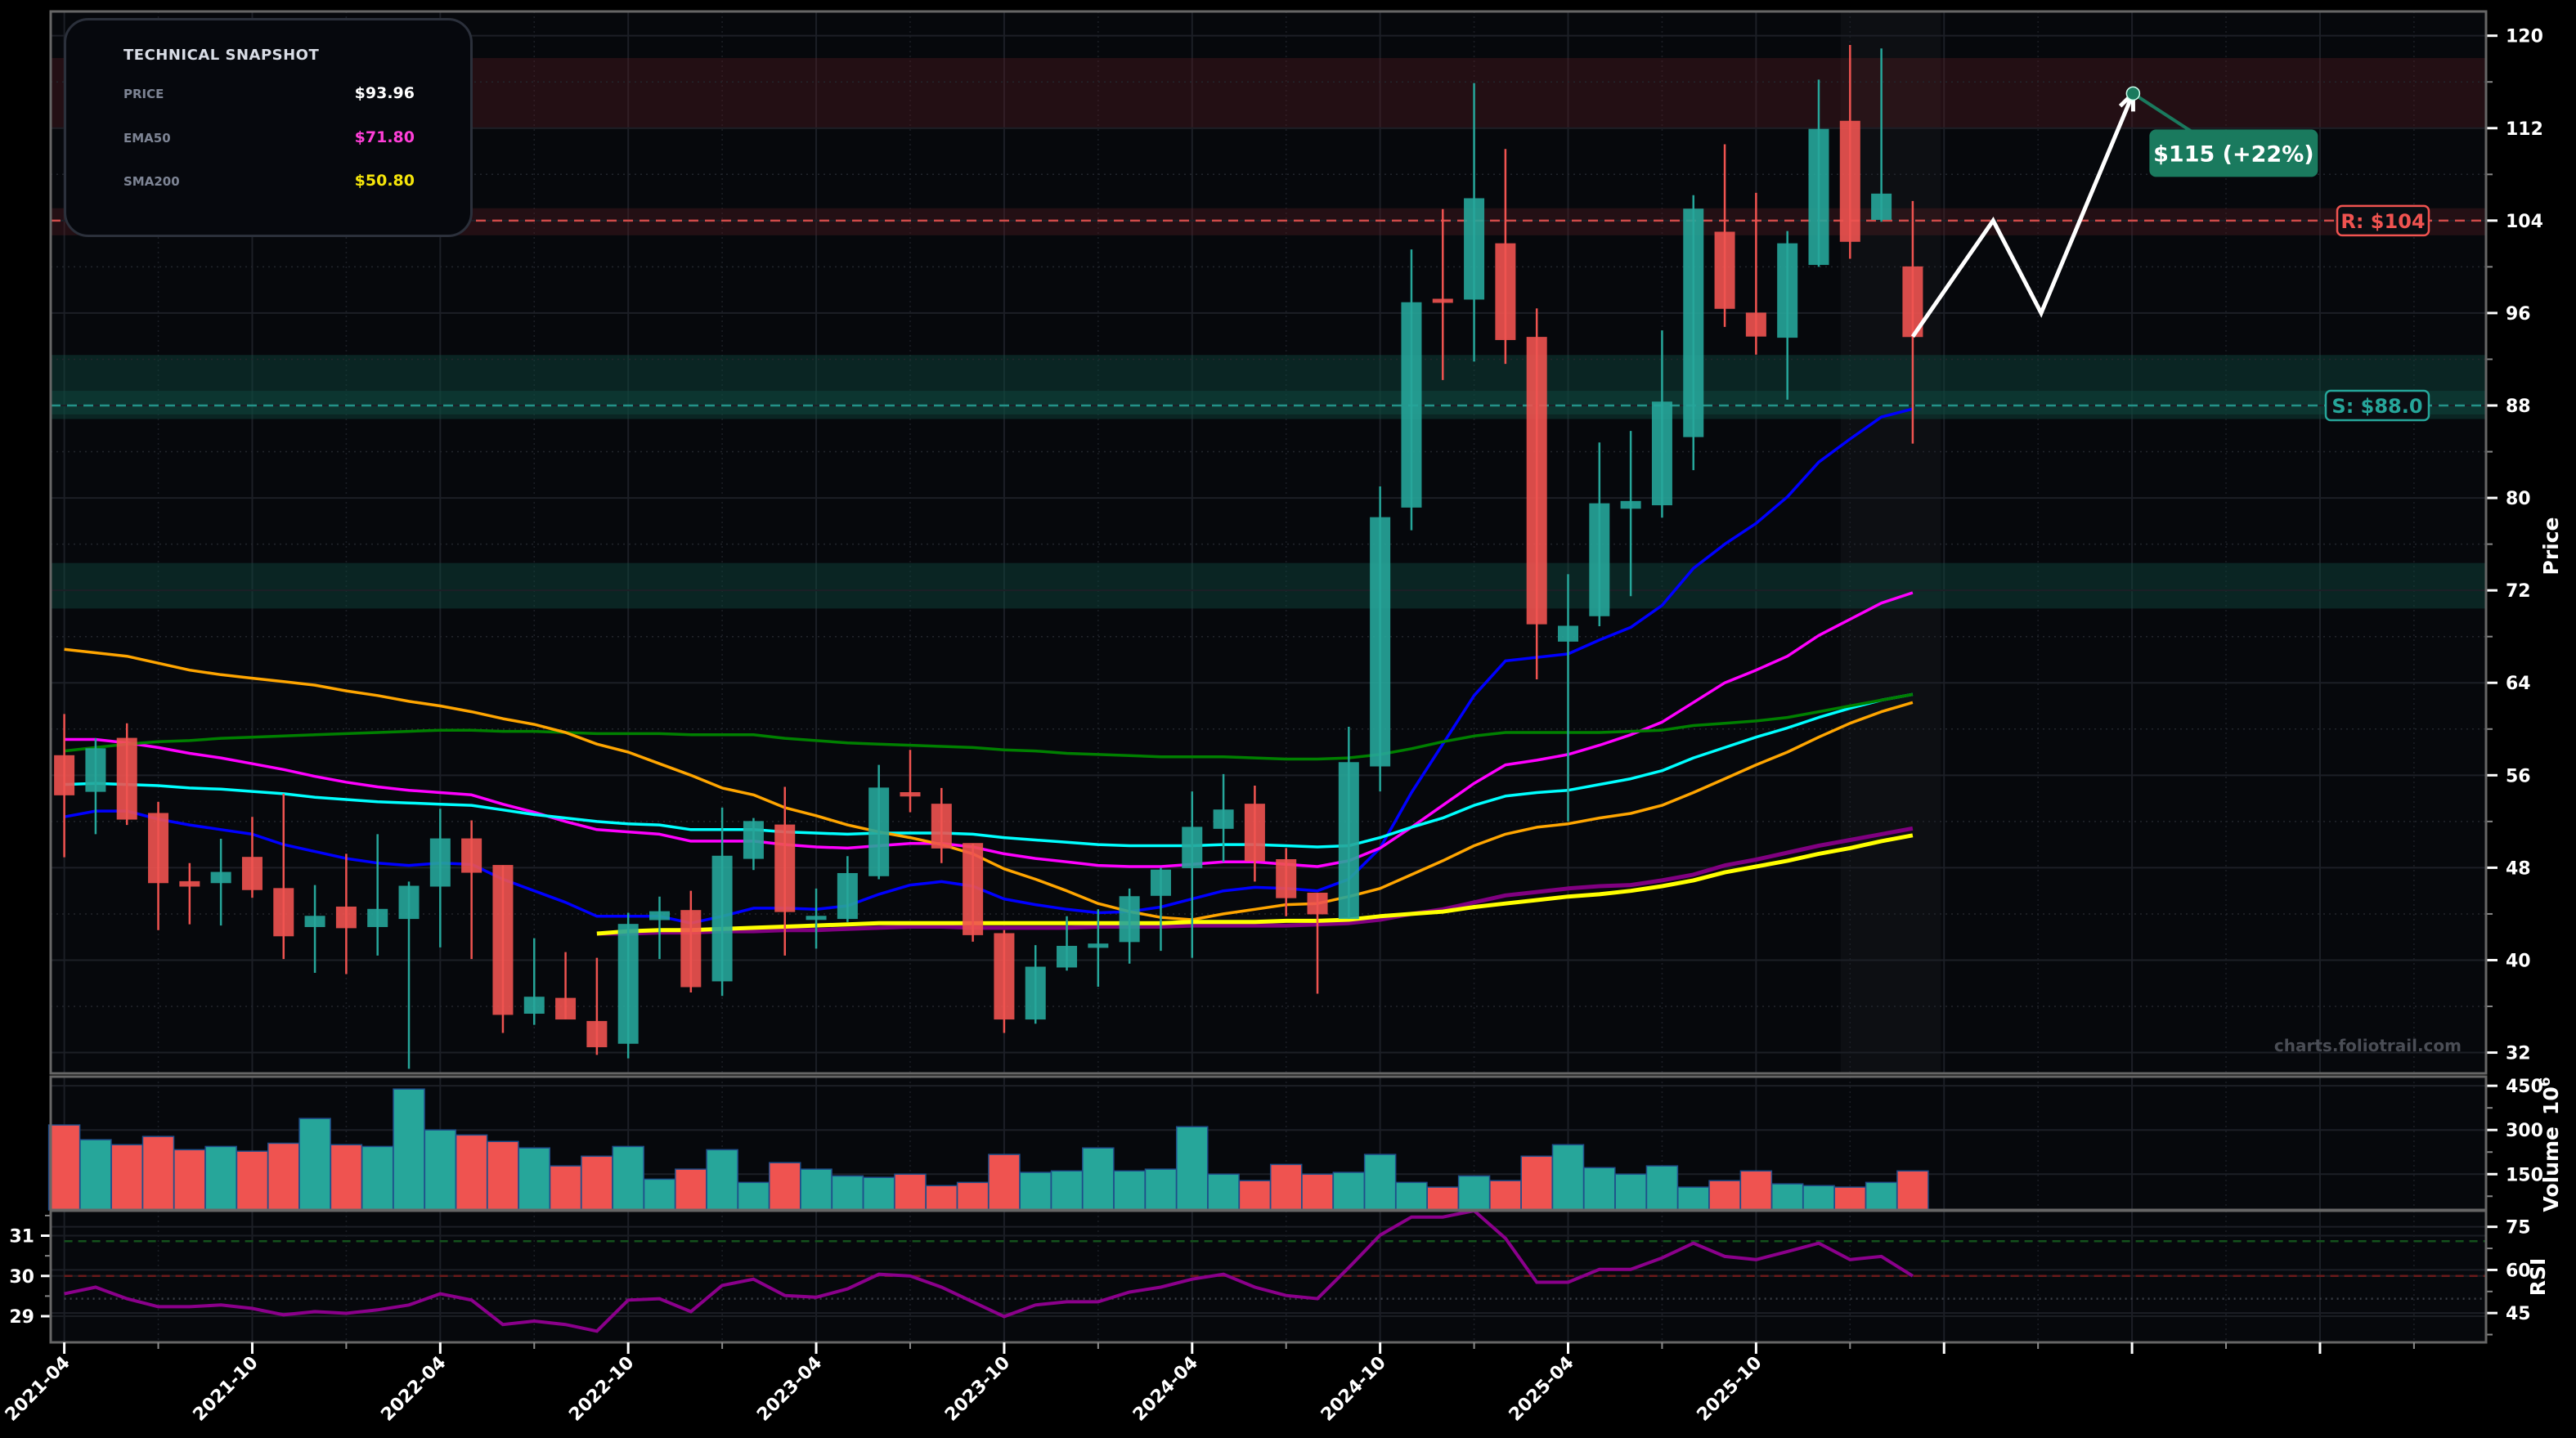 Image resolution: width=2576 pixels, height=1438 pixels. I want to click on rsi-left-tick-label: 29, so click(22, 1317).